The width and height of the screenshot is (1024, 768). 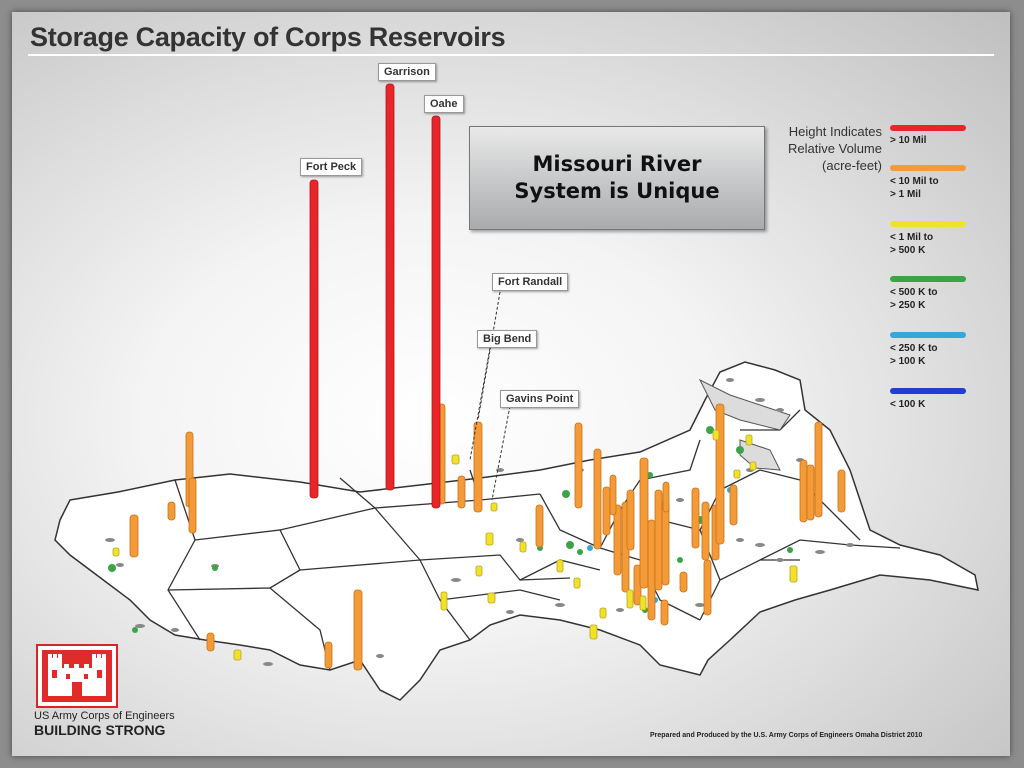 What do you see at coordinates (314, 339) in the screenshot?
I see `fort-peck-bar` at bounding box center [314, 339].